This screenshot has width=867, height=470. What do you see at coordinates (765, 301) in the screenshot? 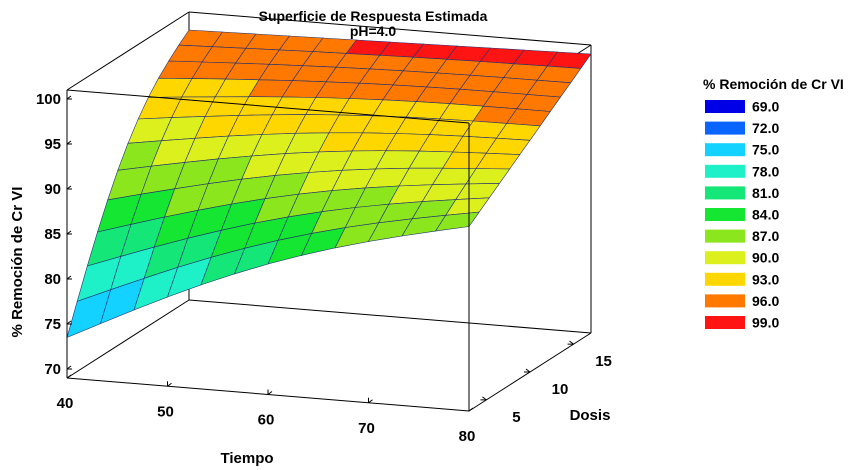
I see `legend-label-9: 96.0` at bounding box center [765, 301].